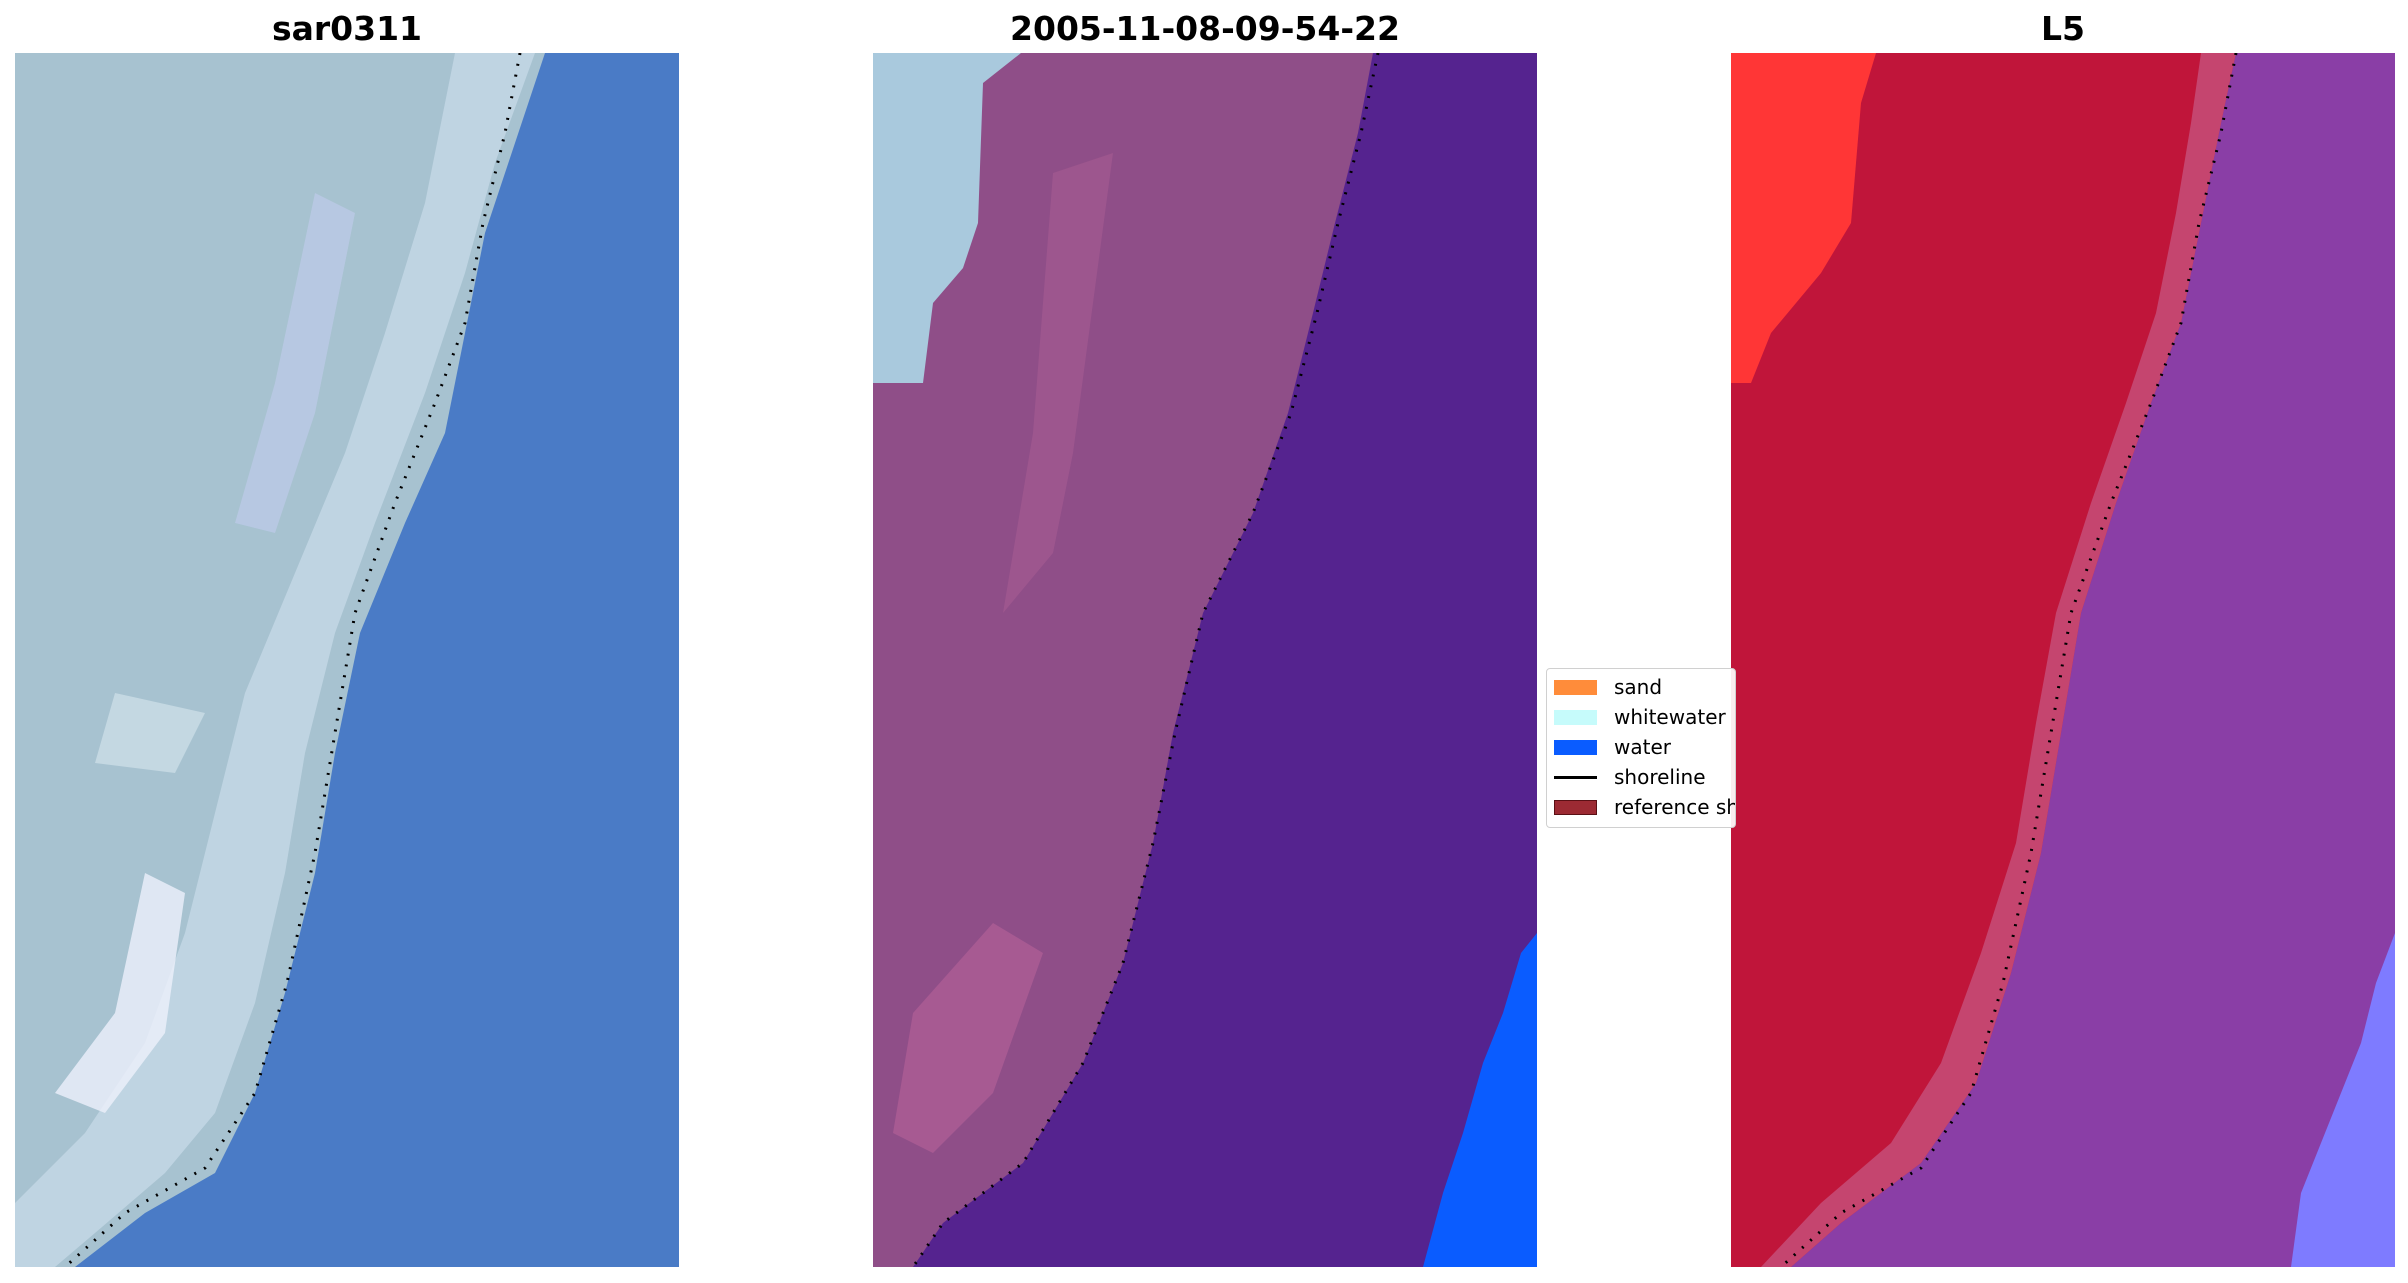 This screenshot has height=1283, width=2408. I want to click on legend-item-reference-shoreline: reference shoreline, so click(1644, 807).